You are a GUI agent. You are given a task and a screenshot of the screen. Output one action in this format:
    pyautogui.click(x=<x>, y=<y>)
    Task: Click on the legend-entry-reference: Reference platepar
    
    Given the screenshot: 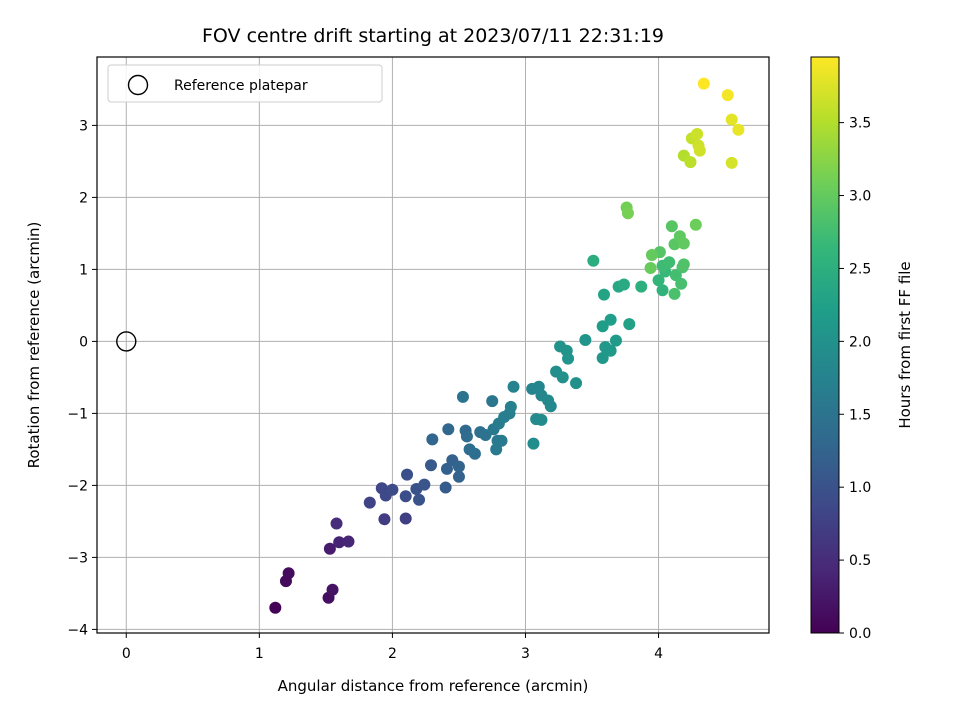 What is the action you would take?
    pyautogui.click(x=241, y=86)
    